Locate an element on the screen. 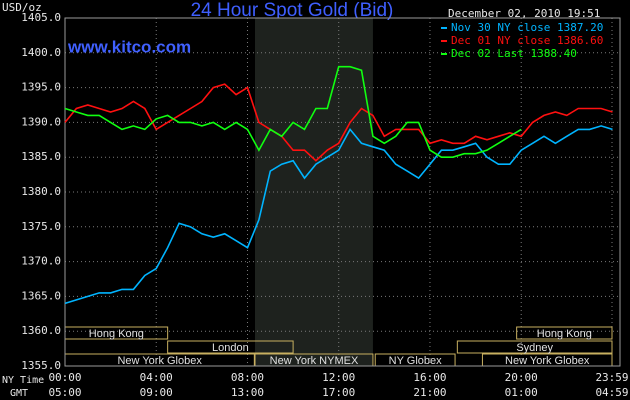 The image size is (630, 400). x2-tick-label: 01:00 is located at coordinates (521, 392).